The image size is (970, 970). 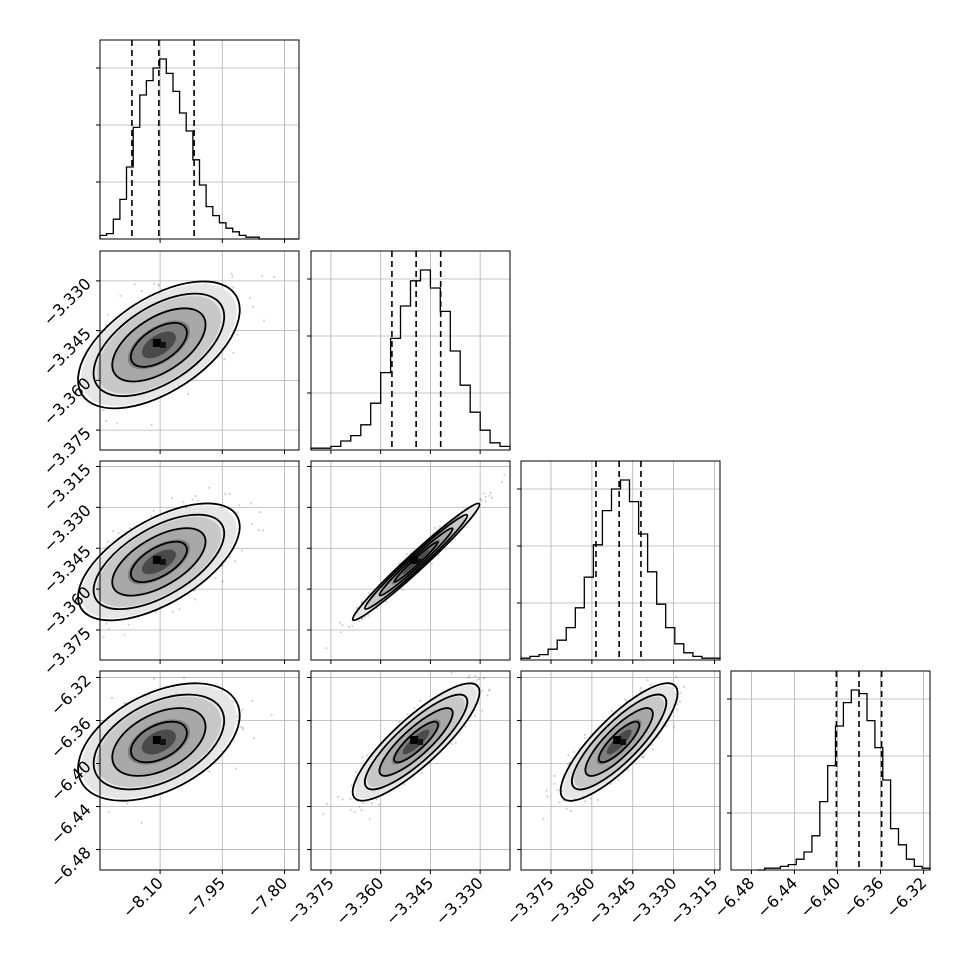 I want to click on y-tick-label-1-3: −3.330, so click(x=67, y=301).